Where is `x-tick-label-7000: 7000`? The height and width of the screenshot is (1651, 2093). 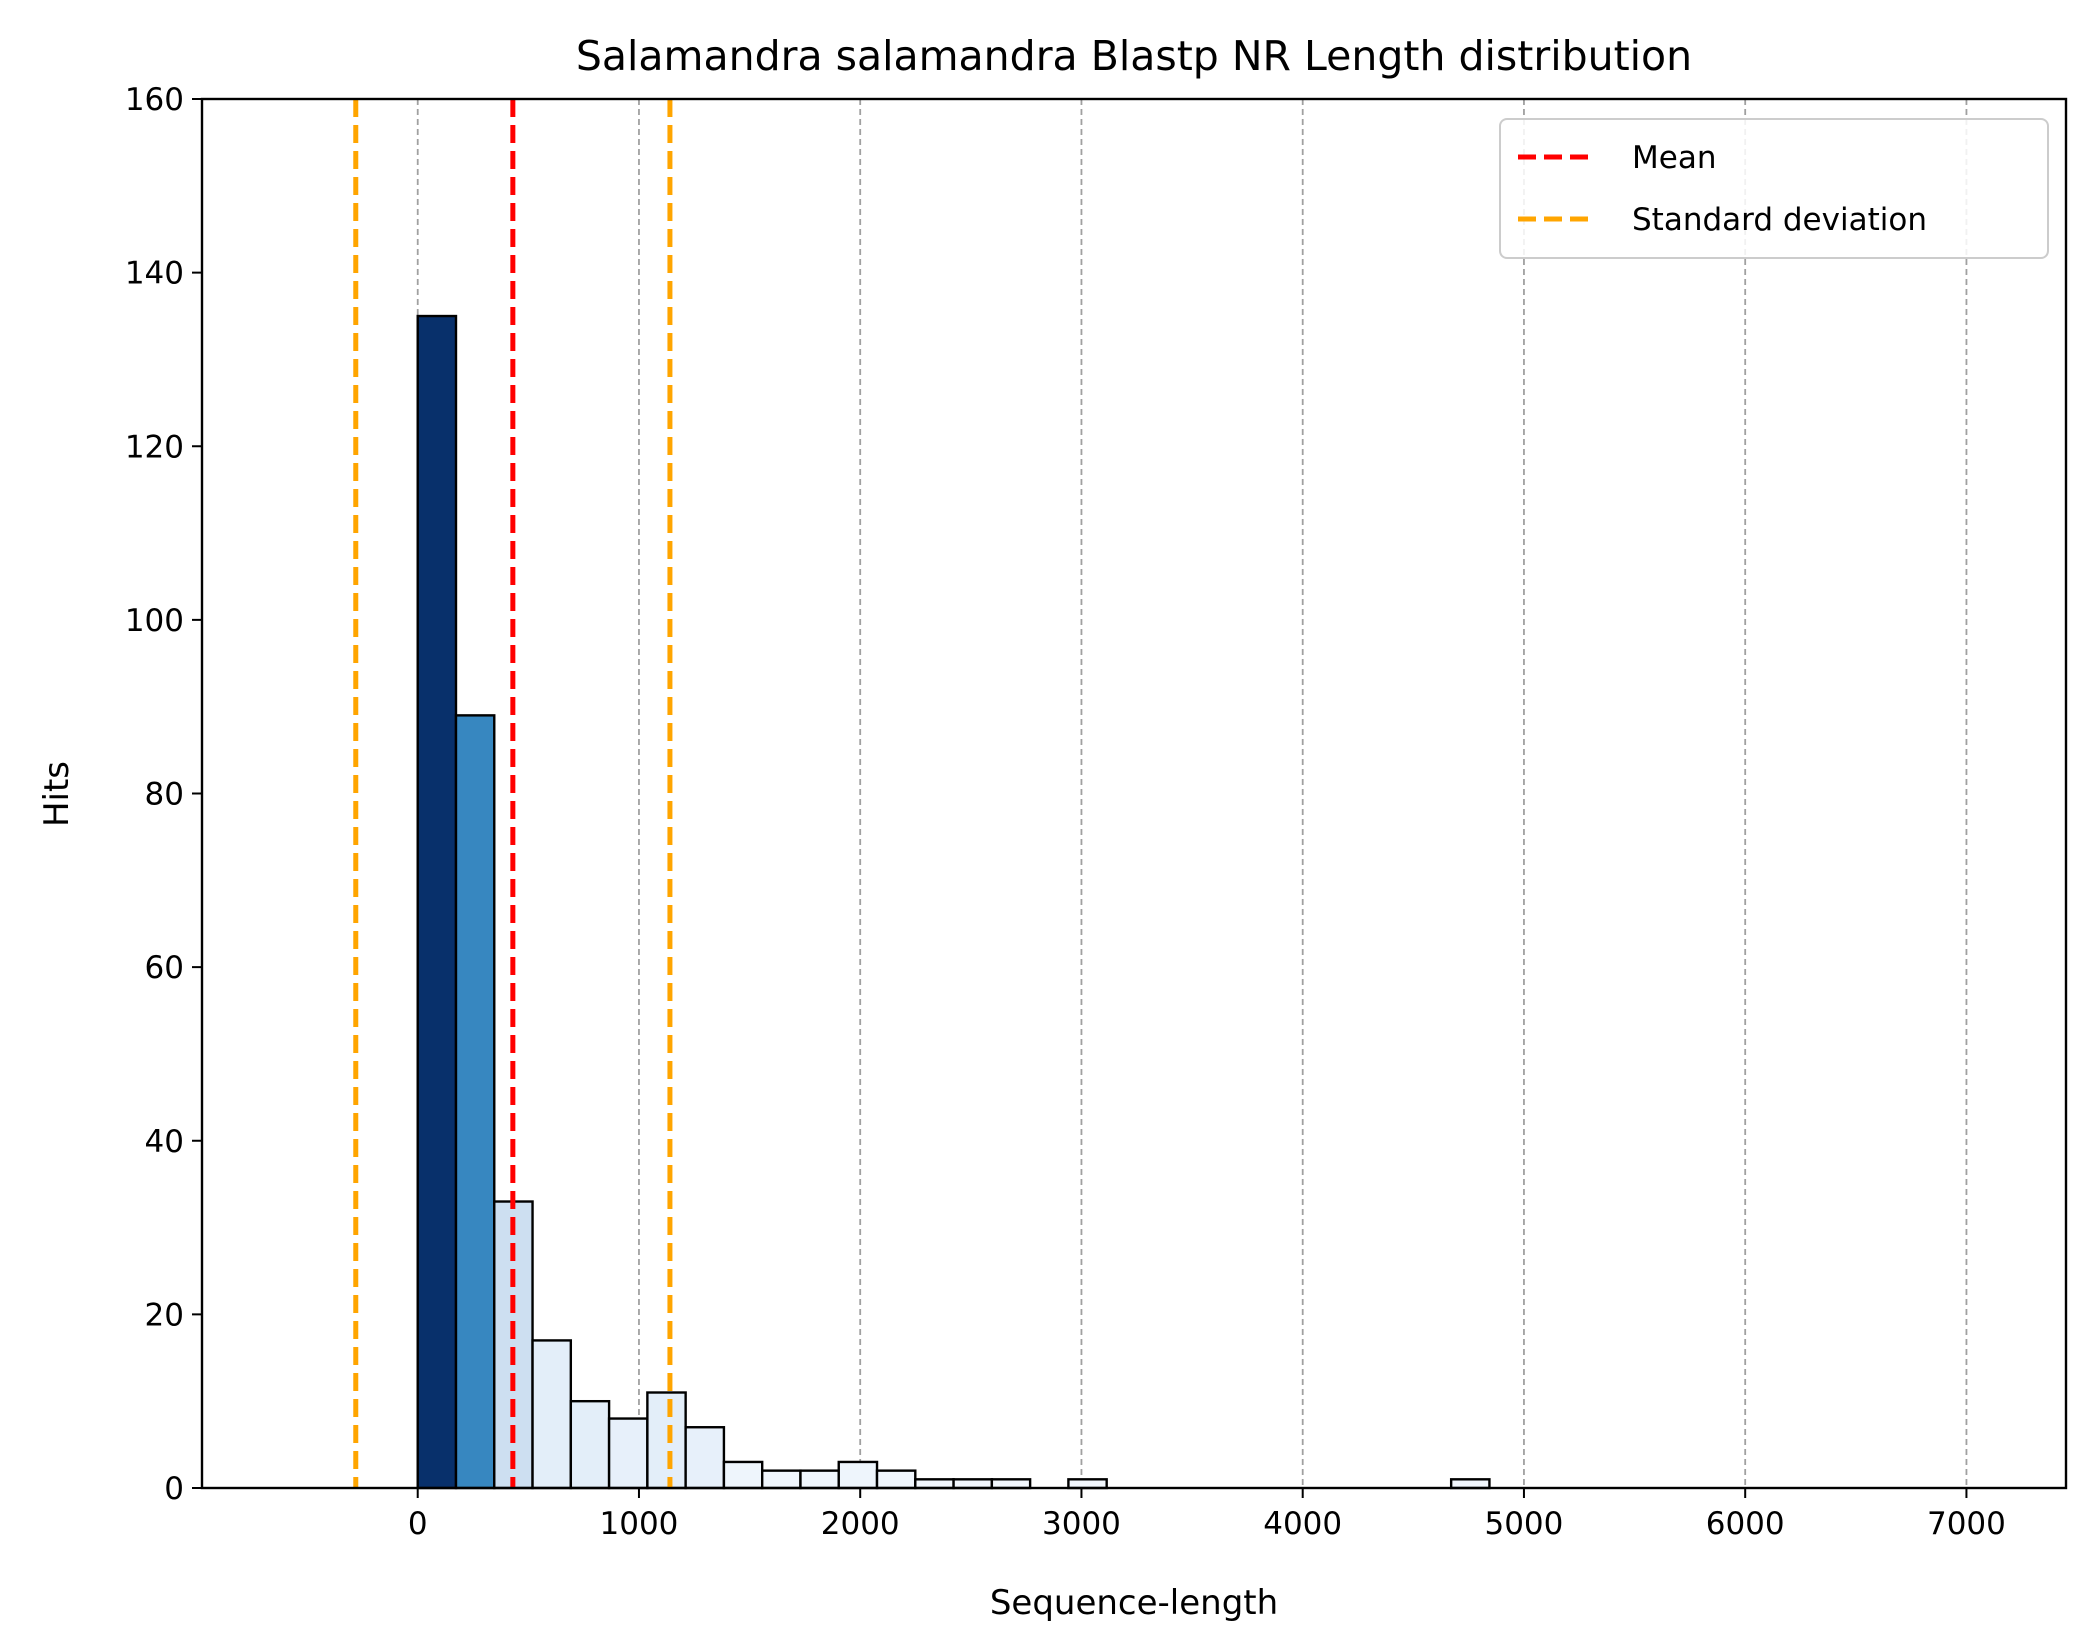
x-tick-label-7000: 7000 is located at coordinates (1966, 1524).